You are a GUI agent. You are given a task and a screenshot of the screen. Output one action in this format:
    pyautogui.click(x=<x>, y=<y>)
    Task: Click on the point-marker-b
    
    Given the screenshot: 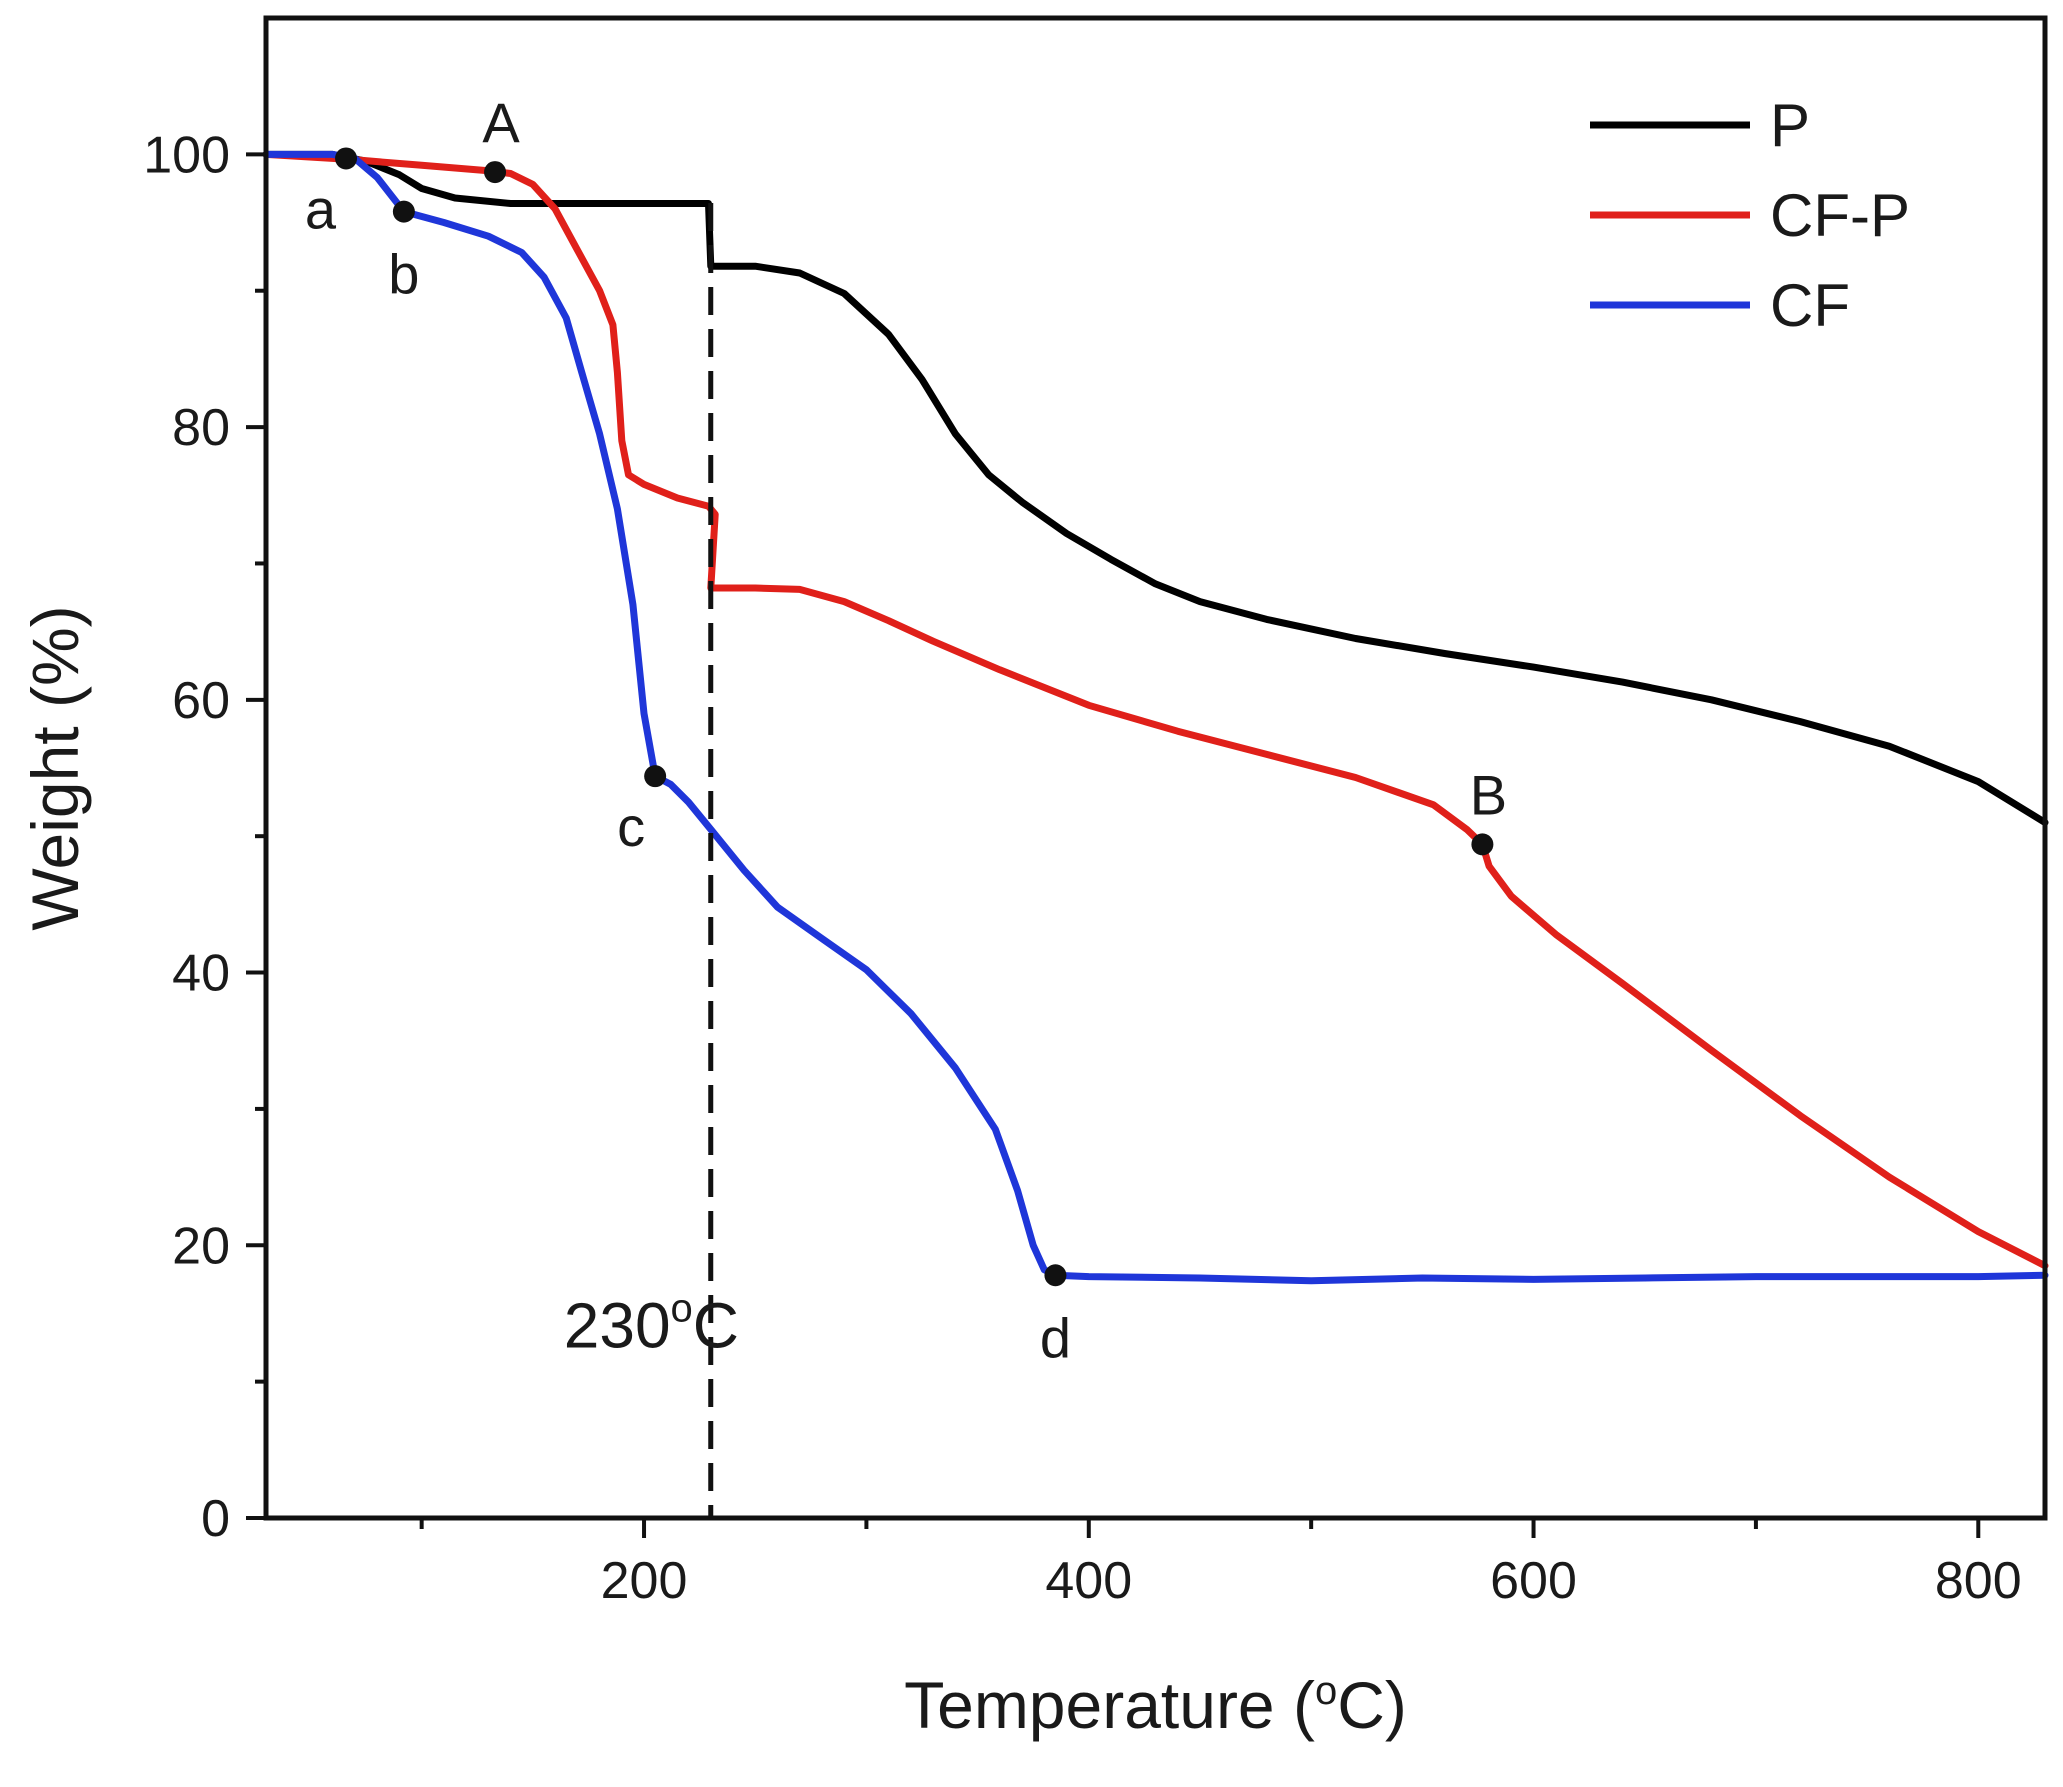 What is the action you would take?
    pyautogui.click(x=403, y=211)
    